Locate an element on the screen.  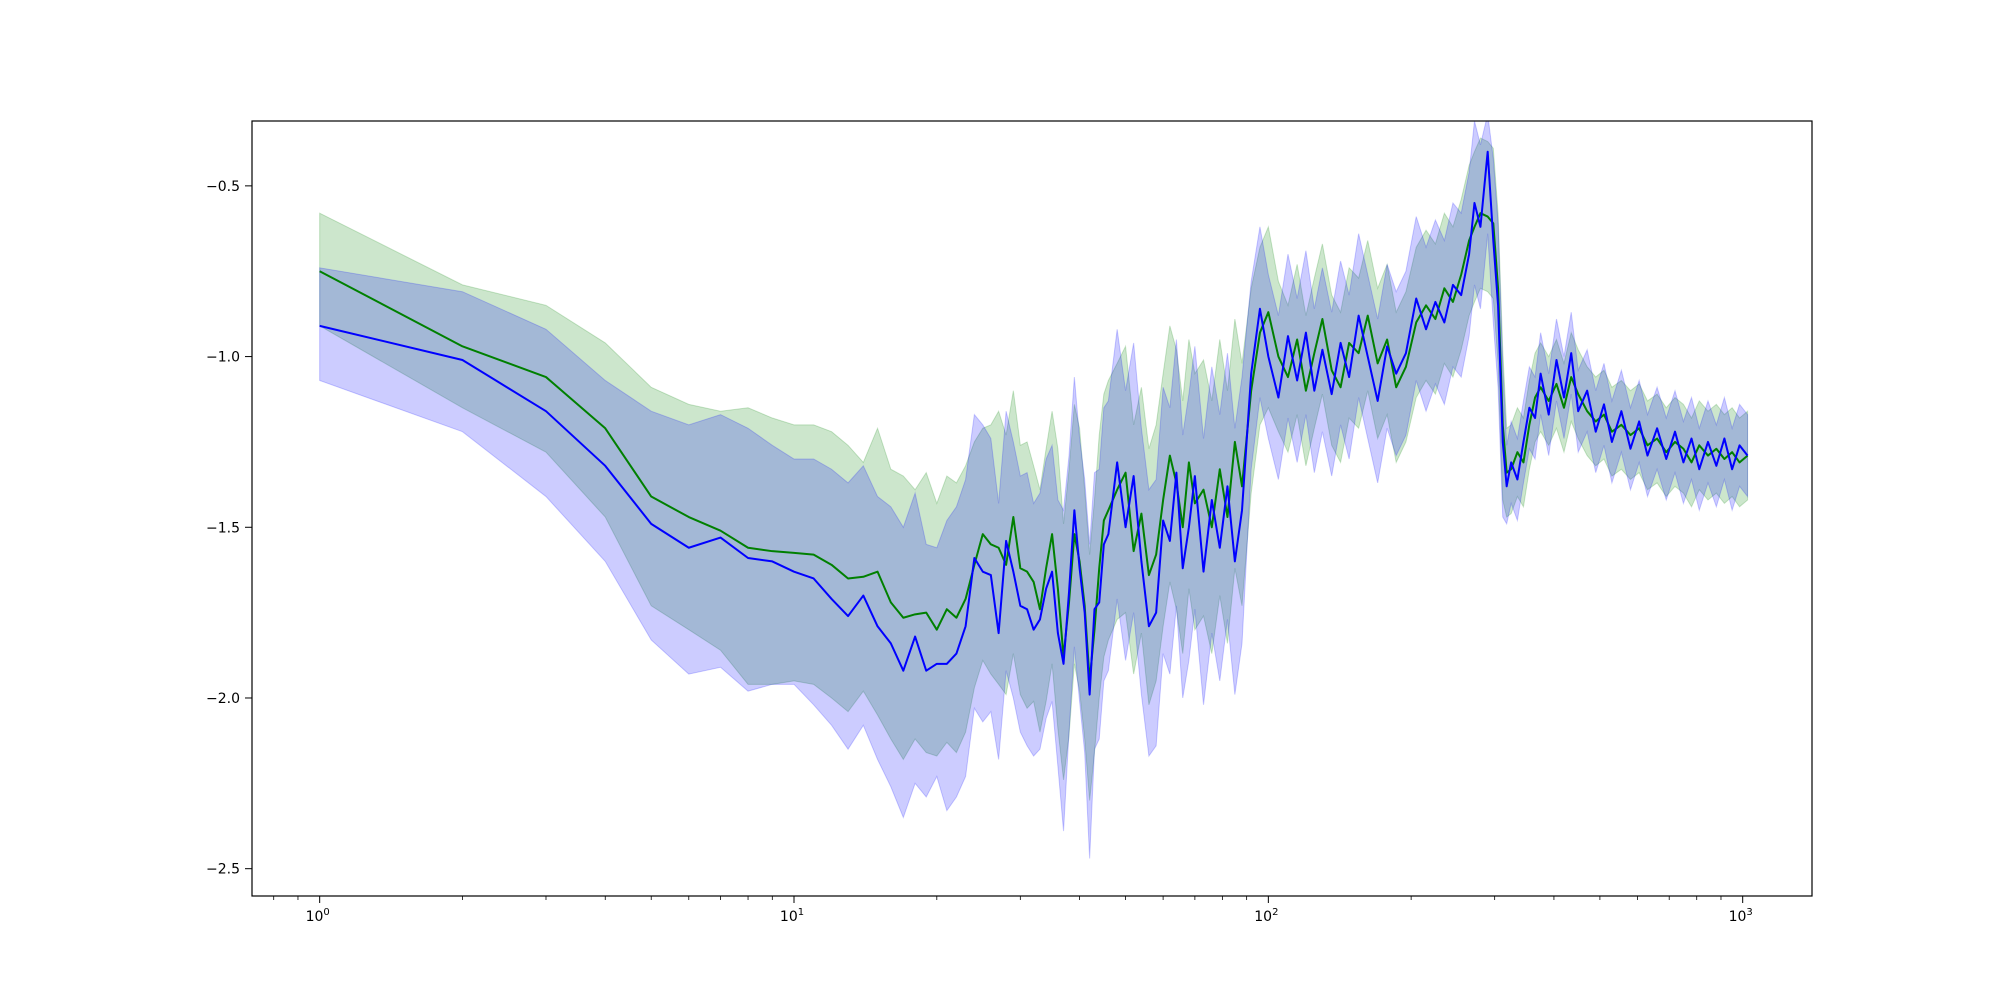
y-tick-label: −2.5 is located at coordinates (223, 870).